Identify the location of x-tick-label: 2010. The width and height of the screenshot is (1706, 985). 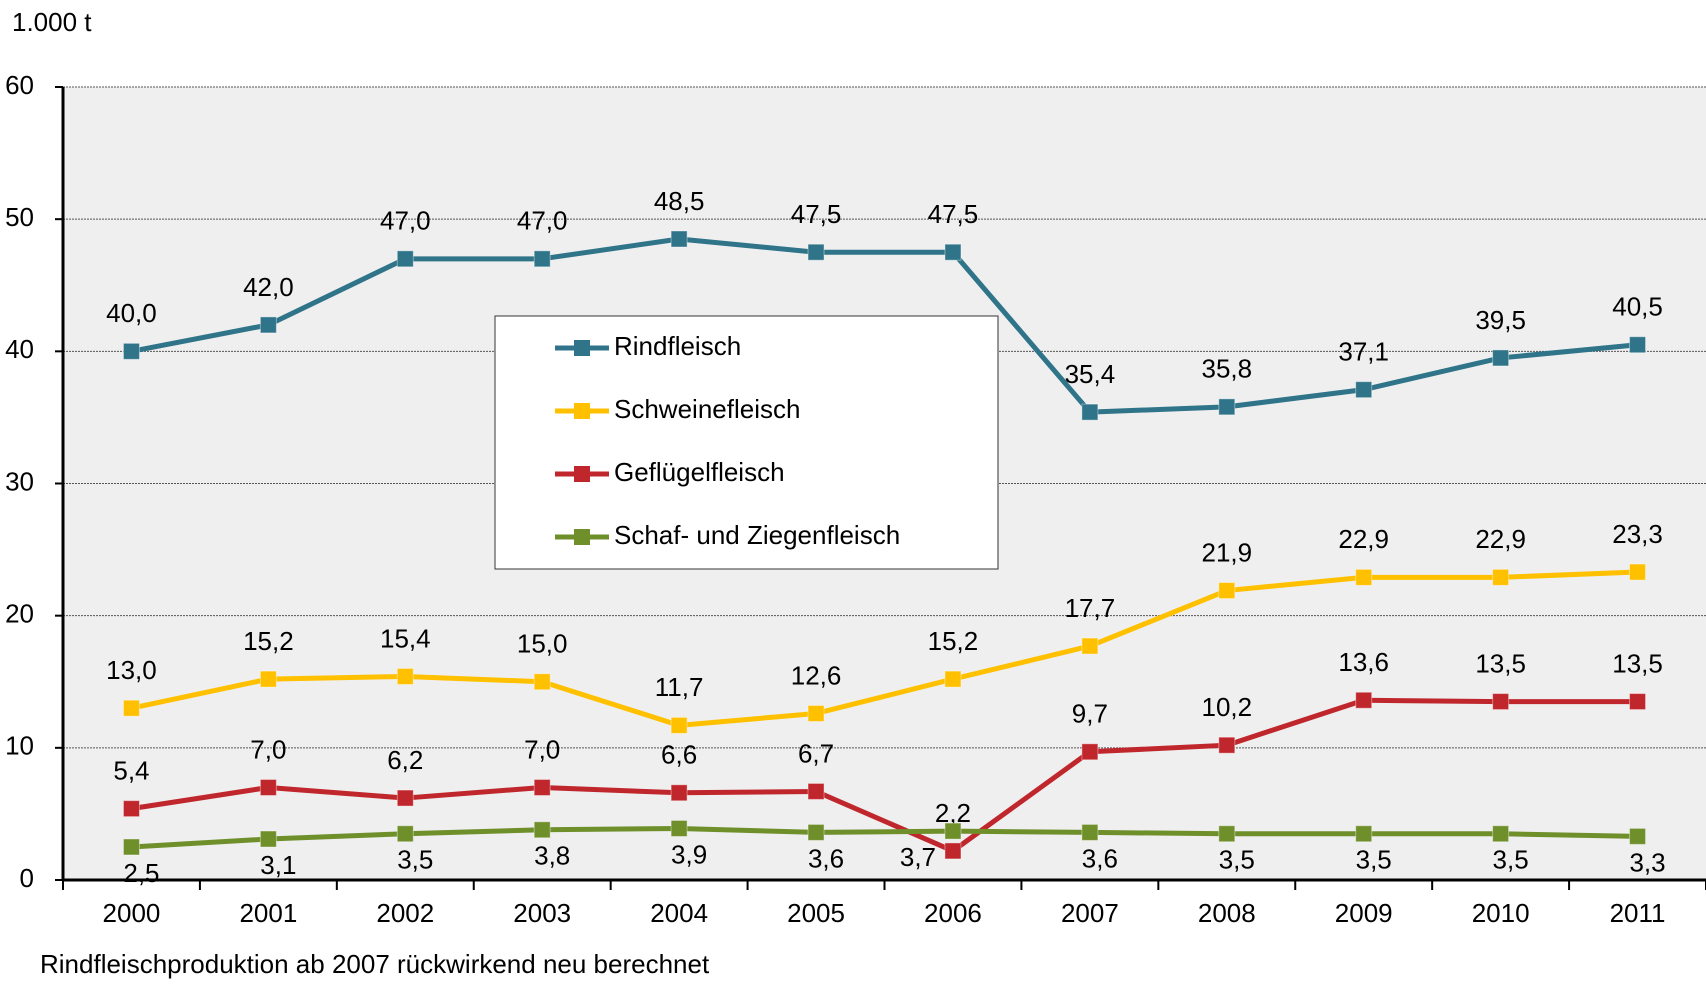
(1501, 913).